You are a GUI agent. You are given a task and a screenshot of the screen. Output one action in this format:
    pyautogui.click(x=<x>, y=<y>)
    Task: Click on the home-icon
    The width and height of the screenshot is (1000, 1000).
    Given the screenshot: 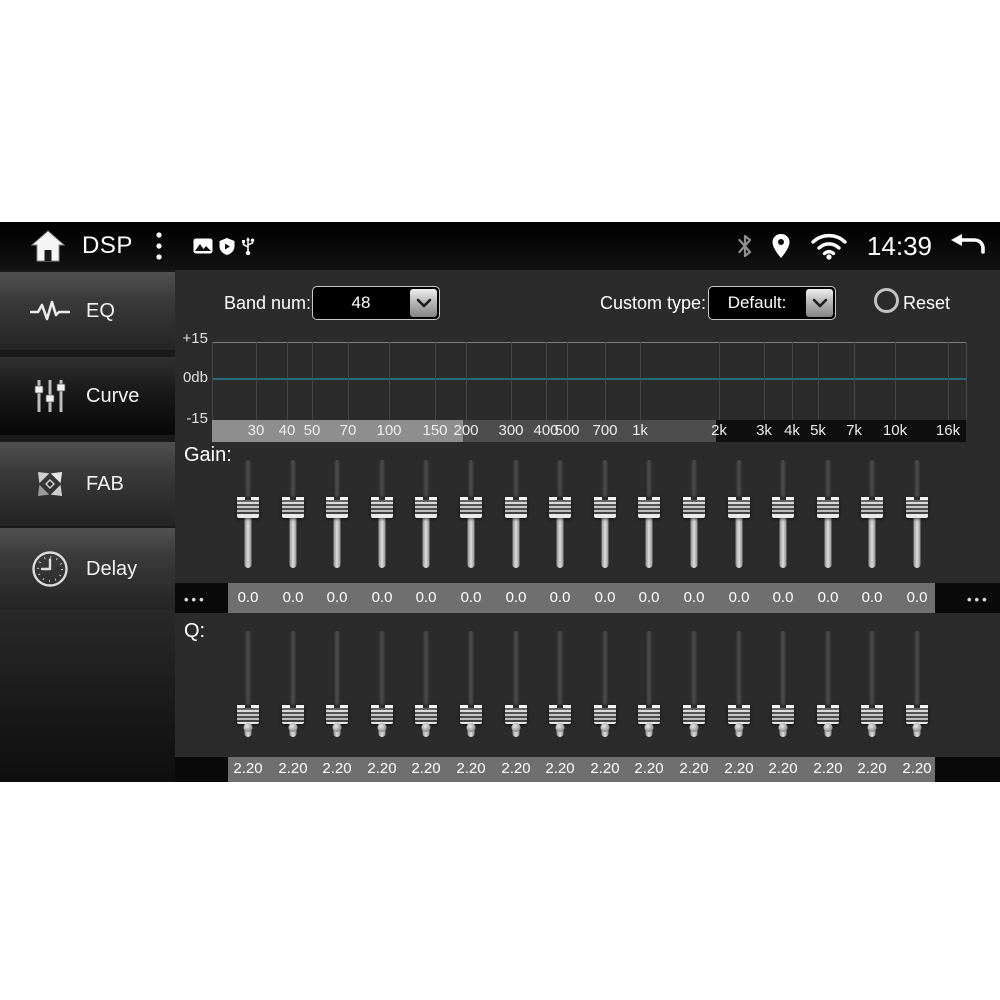 What is the action you would take?
    pyautogui.click(x=48, y=246)
    